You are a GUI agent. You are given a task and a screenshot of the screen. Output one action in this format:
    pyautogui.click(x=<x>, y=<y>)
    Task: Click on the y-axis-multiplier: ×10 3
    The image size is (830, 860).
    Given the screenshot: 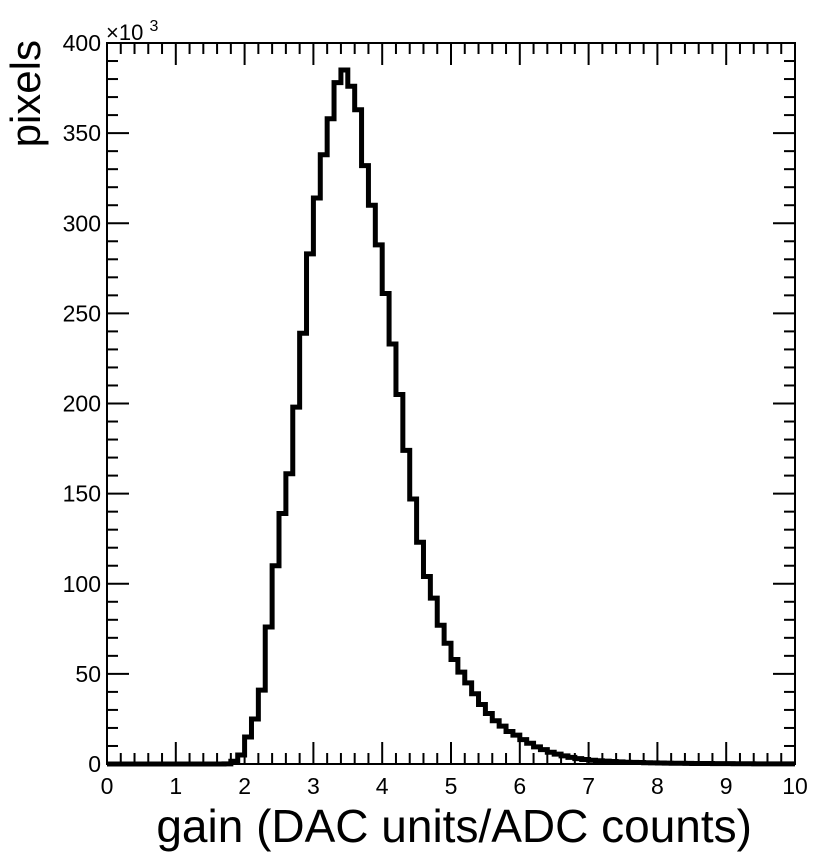 What is the action you would take?
    pyautogui.click(x=132, y=31)
    